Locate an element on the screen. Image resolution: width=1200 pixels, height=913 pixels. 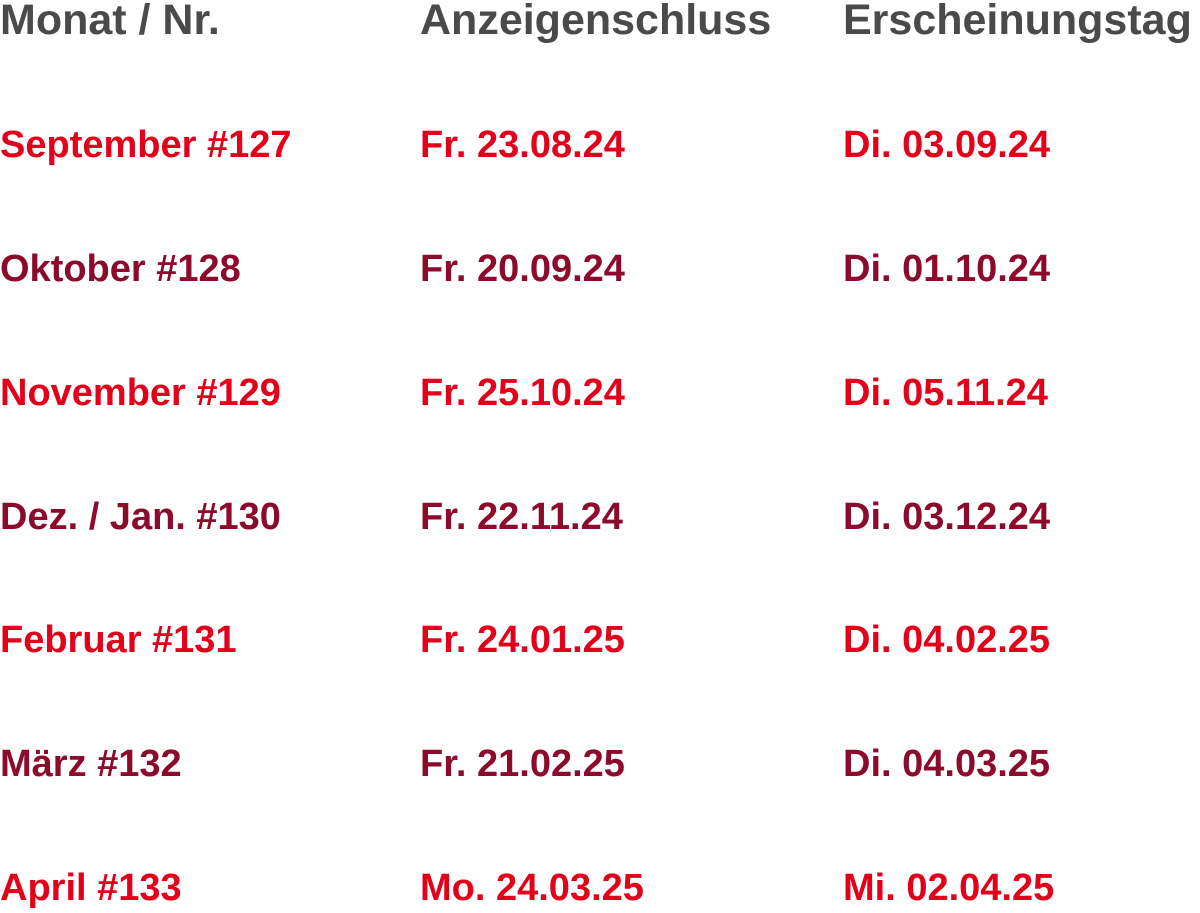
cell-month: November #129 is located at coordinates (140, 393).